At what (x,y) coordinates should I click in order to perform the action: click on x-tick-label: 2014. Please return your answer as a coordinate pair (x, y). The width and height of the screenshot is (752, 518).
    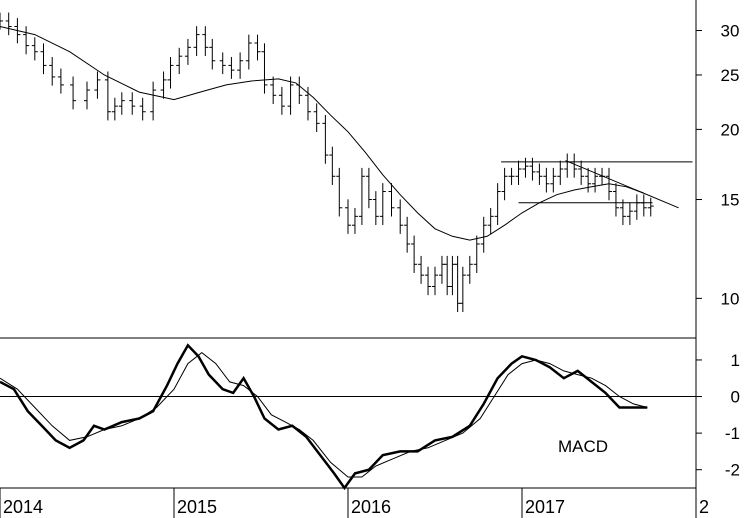
    Looking at the image, I should click on (23, 507).